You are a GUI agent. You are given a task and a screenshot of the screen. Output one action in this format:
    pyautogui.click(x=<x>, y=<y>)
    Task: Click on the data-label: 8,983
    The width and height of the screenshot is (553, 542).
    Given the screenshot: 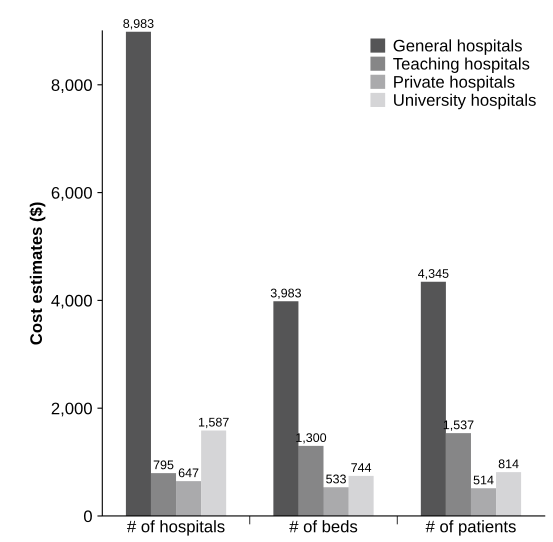 What is the action you would take?
    pyautogui.click(x=138, y=24)
    